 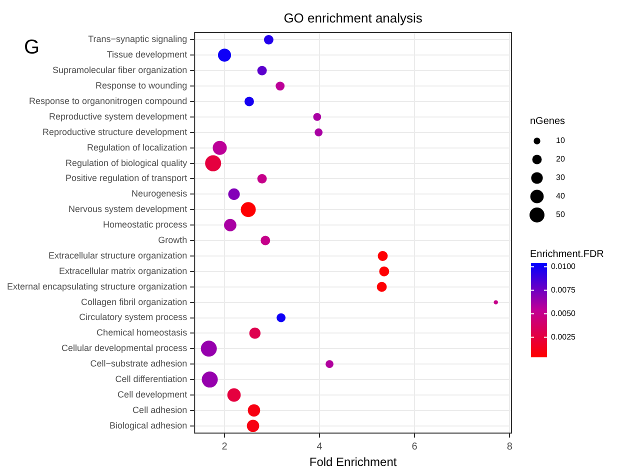 I want to click on legend-label: 50, so click(x=561, y=215).